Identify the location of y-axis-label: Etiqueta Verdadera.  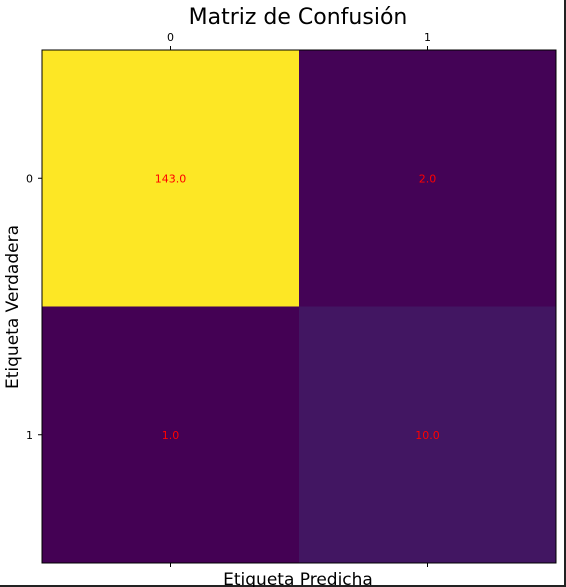
(13, 307).